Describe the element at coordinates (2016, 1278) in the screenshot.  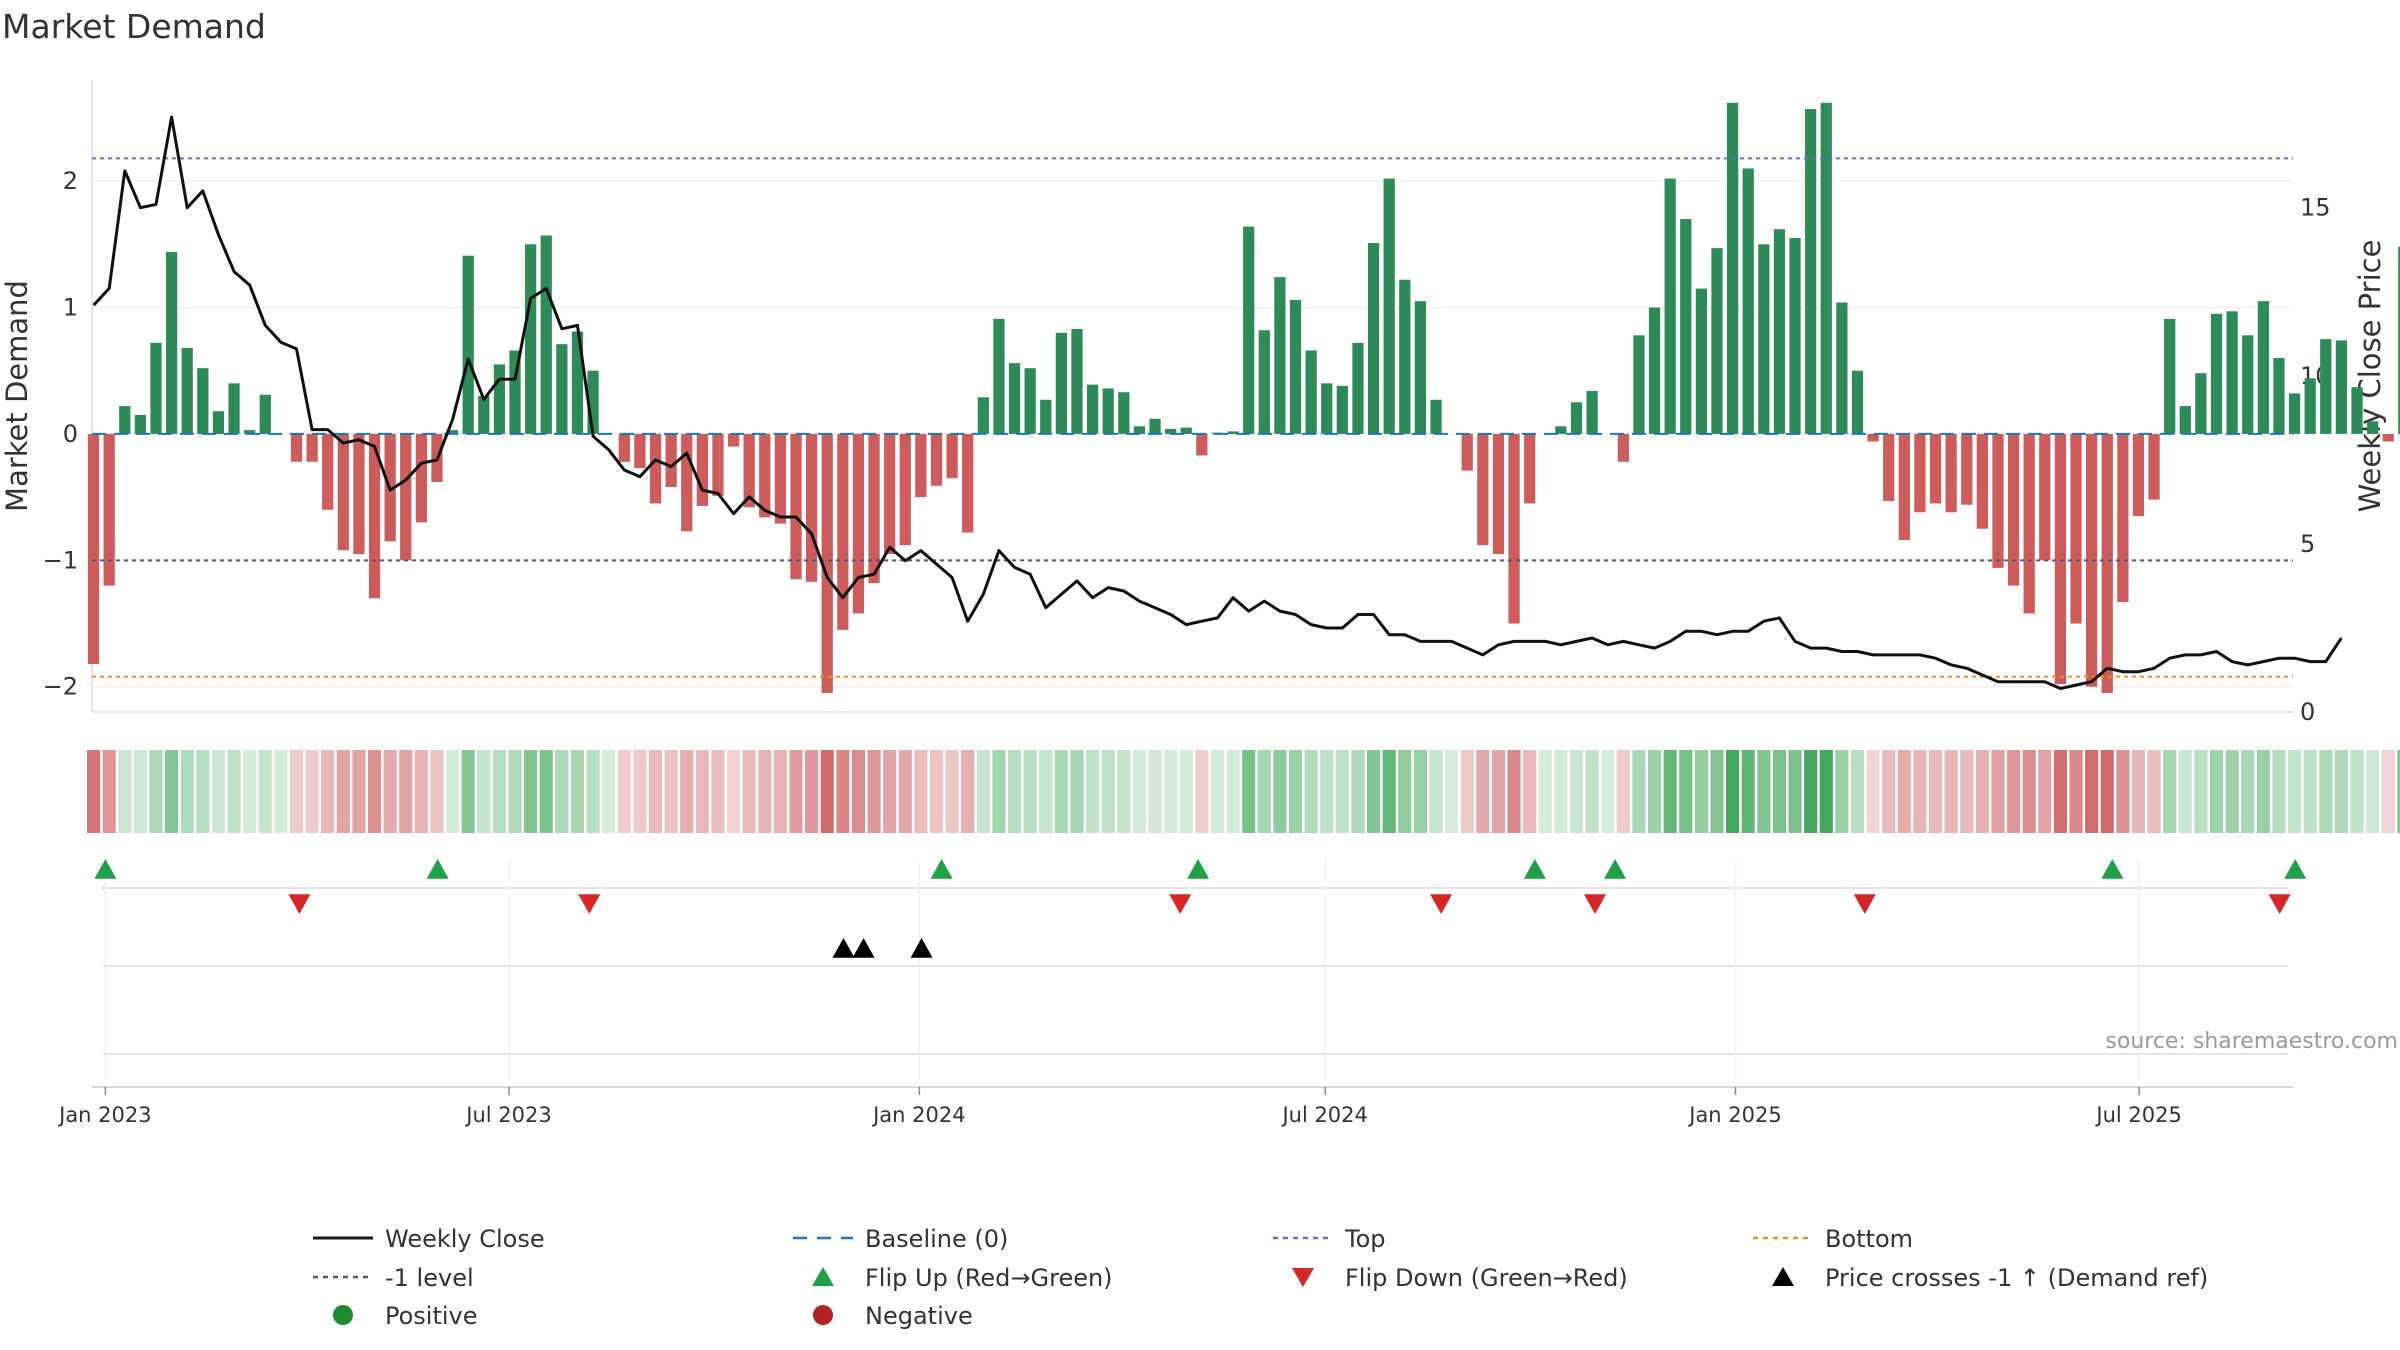
I see `legend-label: Price crosses -1 ↑ (Demand ref)` at that location.